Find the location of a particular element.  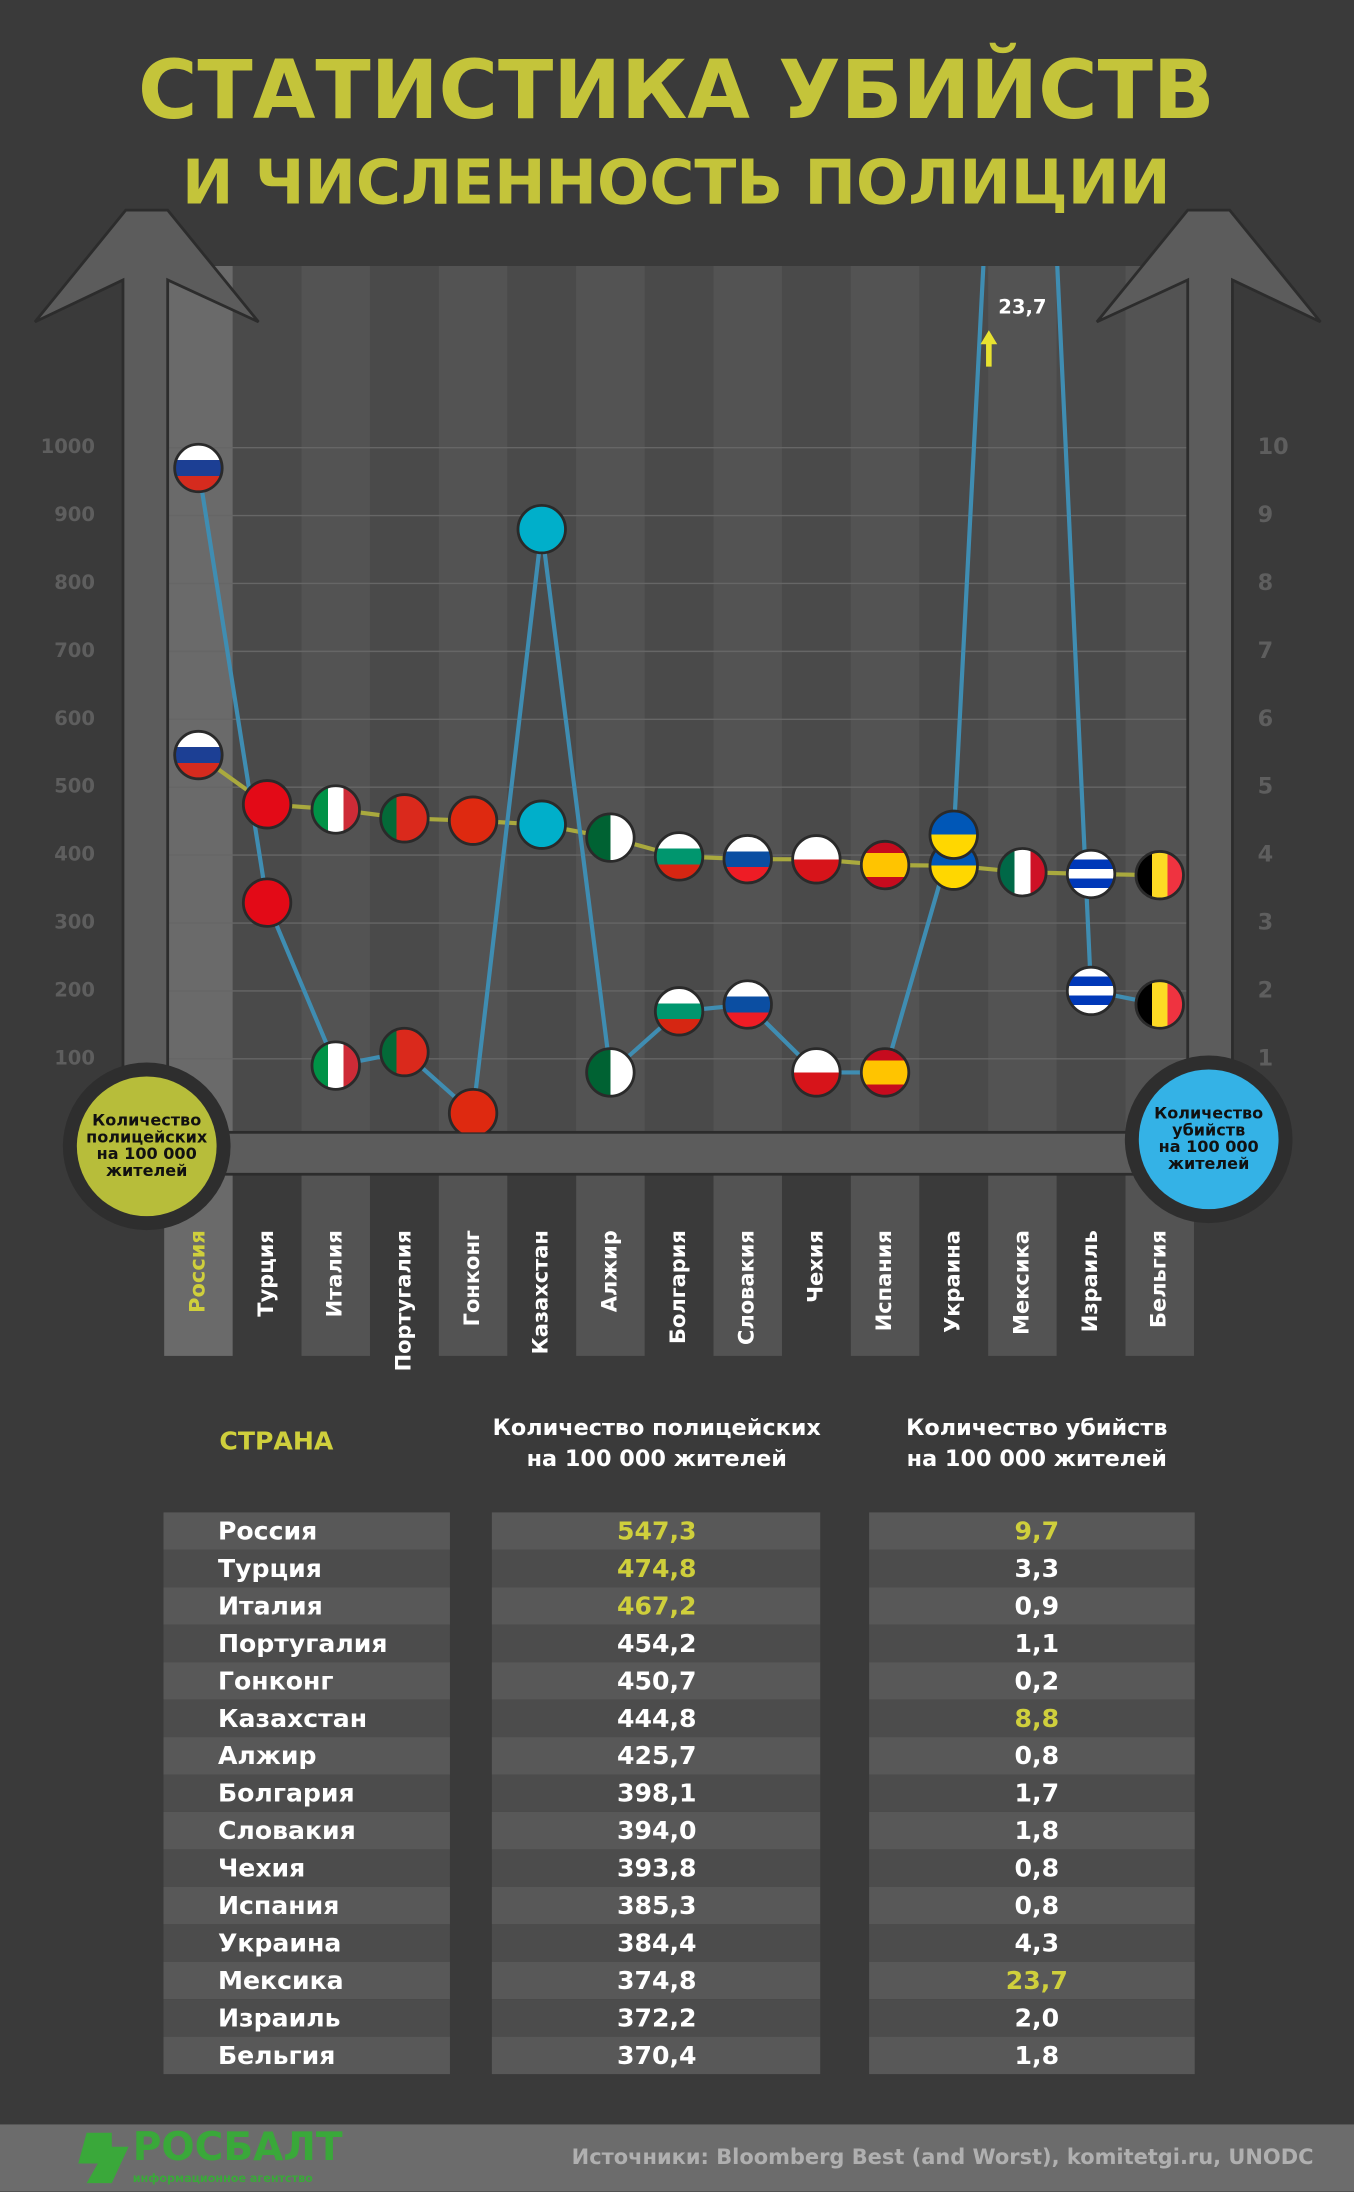

y-tick-label: 300 is located at coordinates (74, 922).